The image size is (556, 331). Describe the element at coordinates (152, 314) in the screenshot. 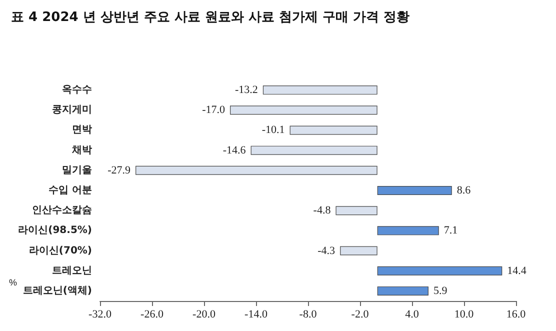

I see `x-tick-label: -26.0` at that location.